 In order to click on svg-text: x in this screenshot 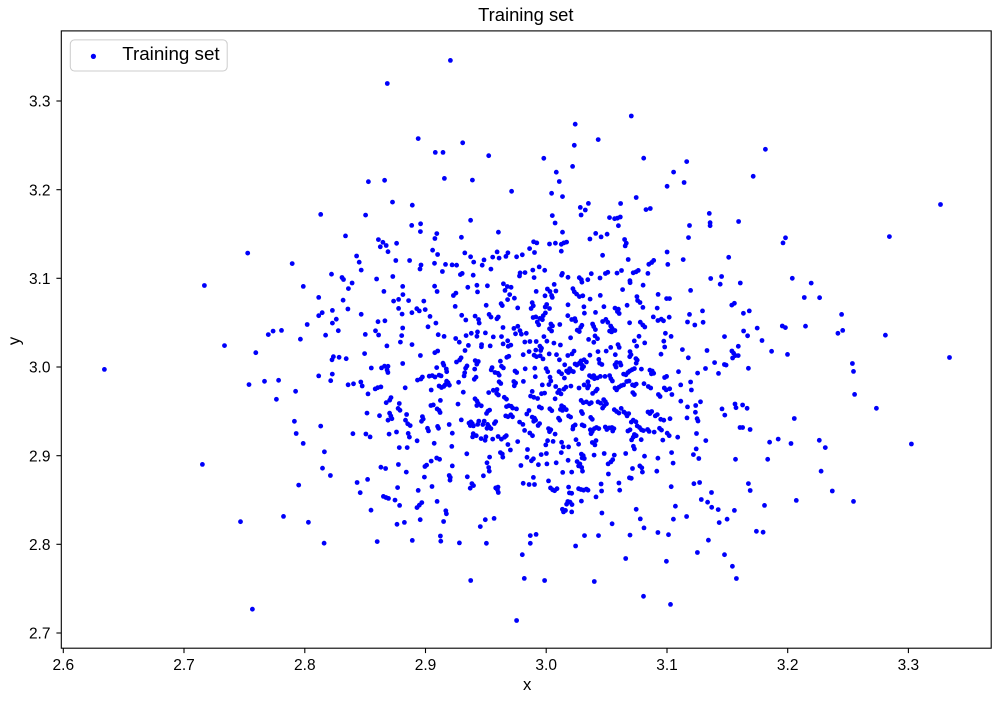, I will do `click(527, 684)`.